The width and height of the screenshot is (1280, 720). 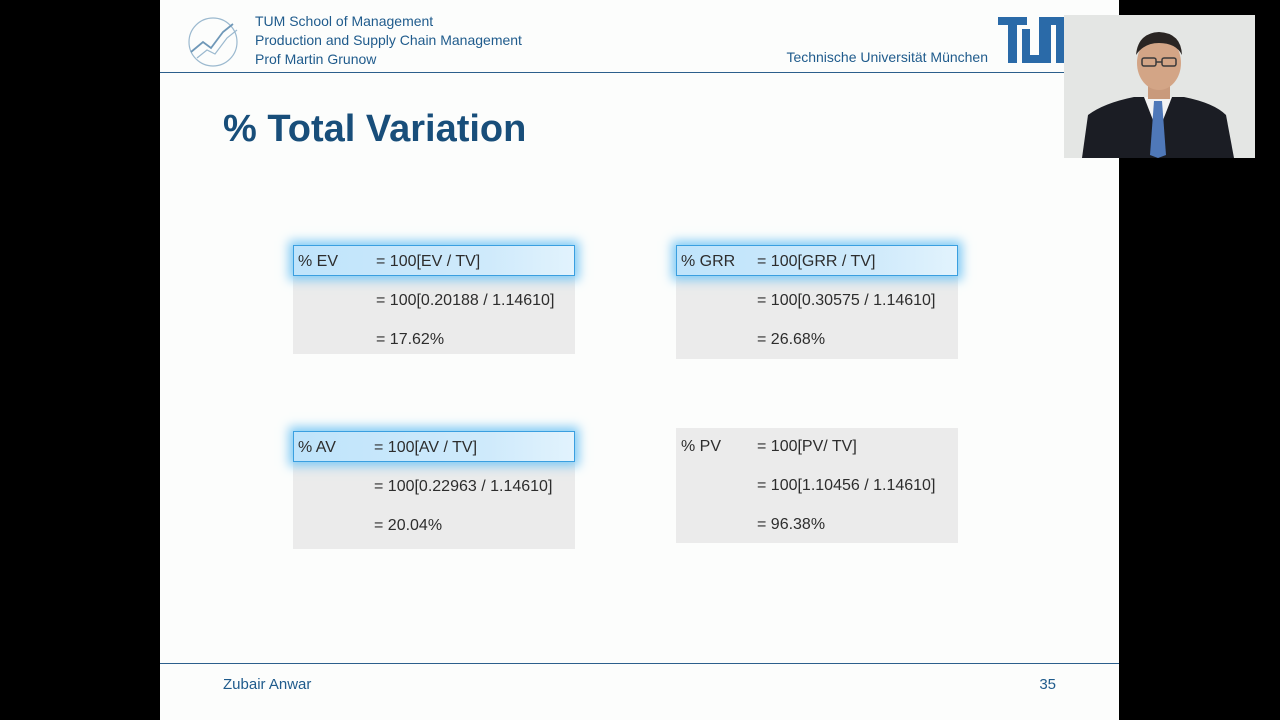 I want to click on footer-divider, so click(x=639, y=663).